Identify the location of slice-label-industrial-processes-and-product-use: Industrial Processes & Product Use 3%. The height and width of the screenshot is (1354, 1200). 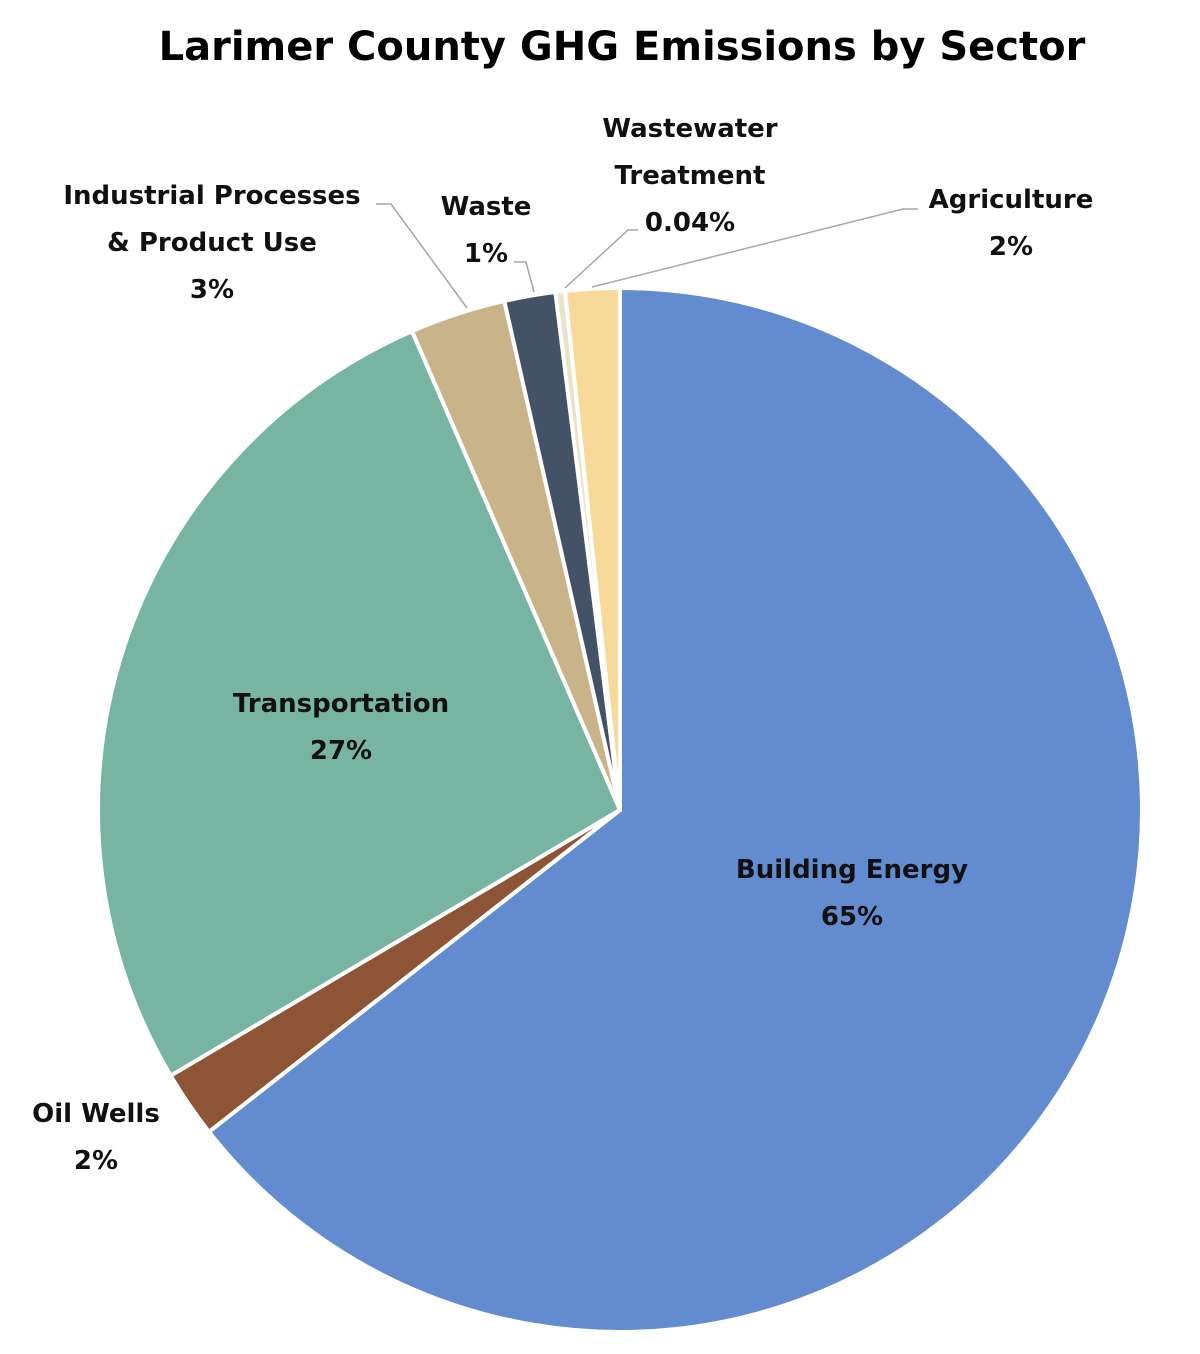
(211, 243).